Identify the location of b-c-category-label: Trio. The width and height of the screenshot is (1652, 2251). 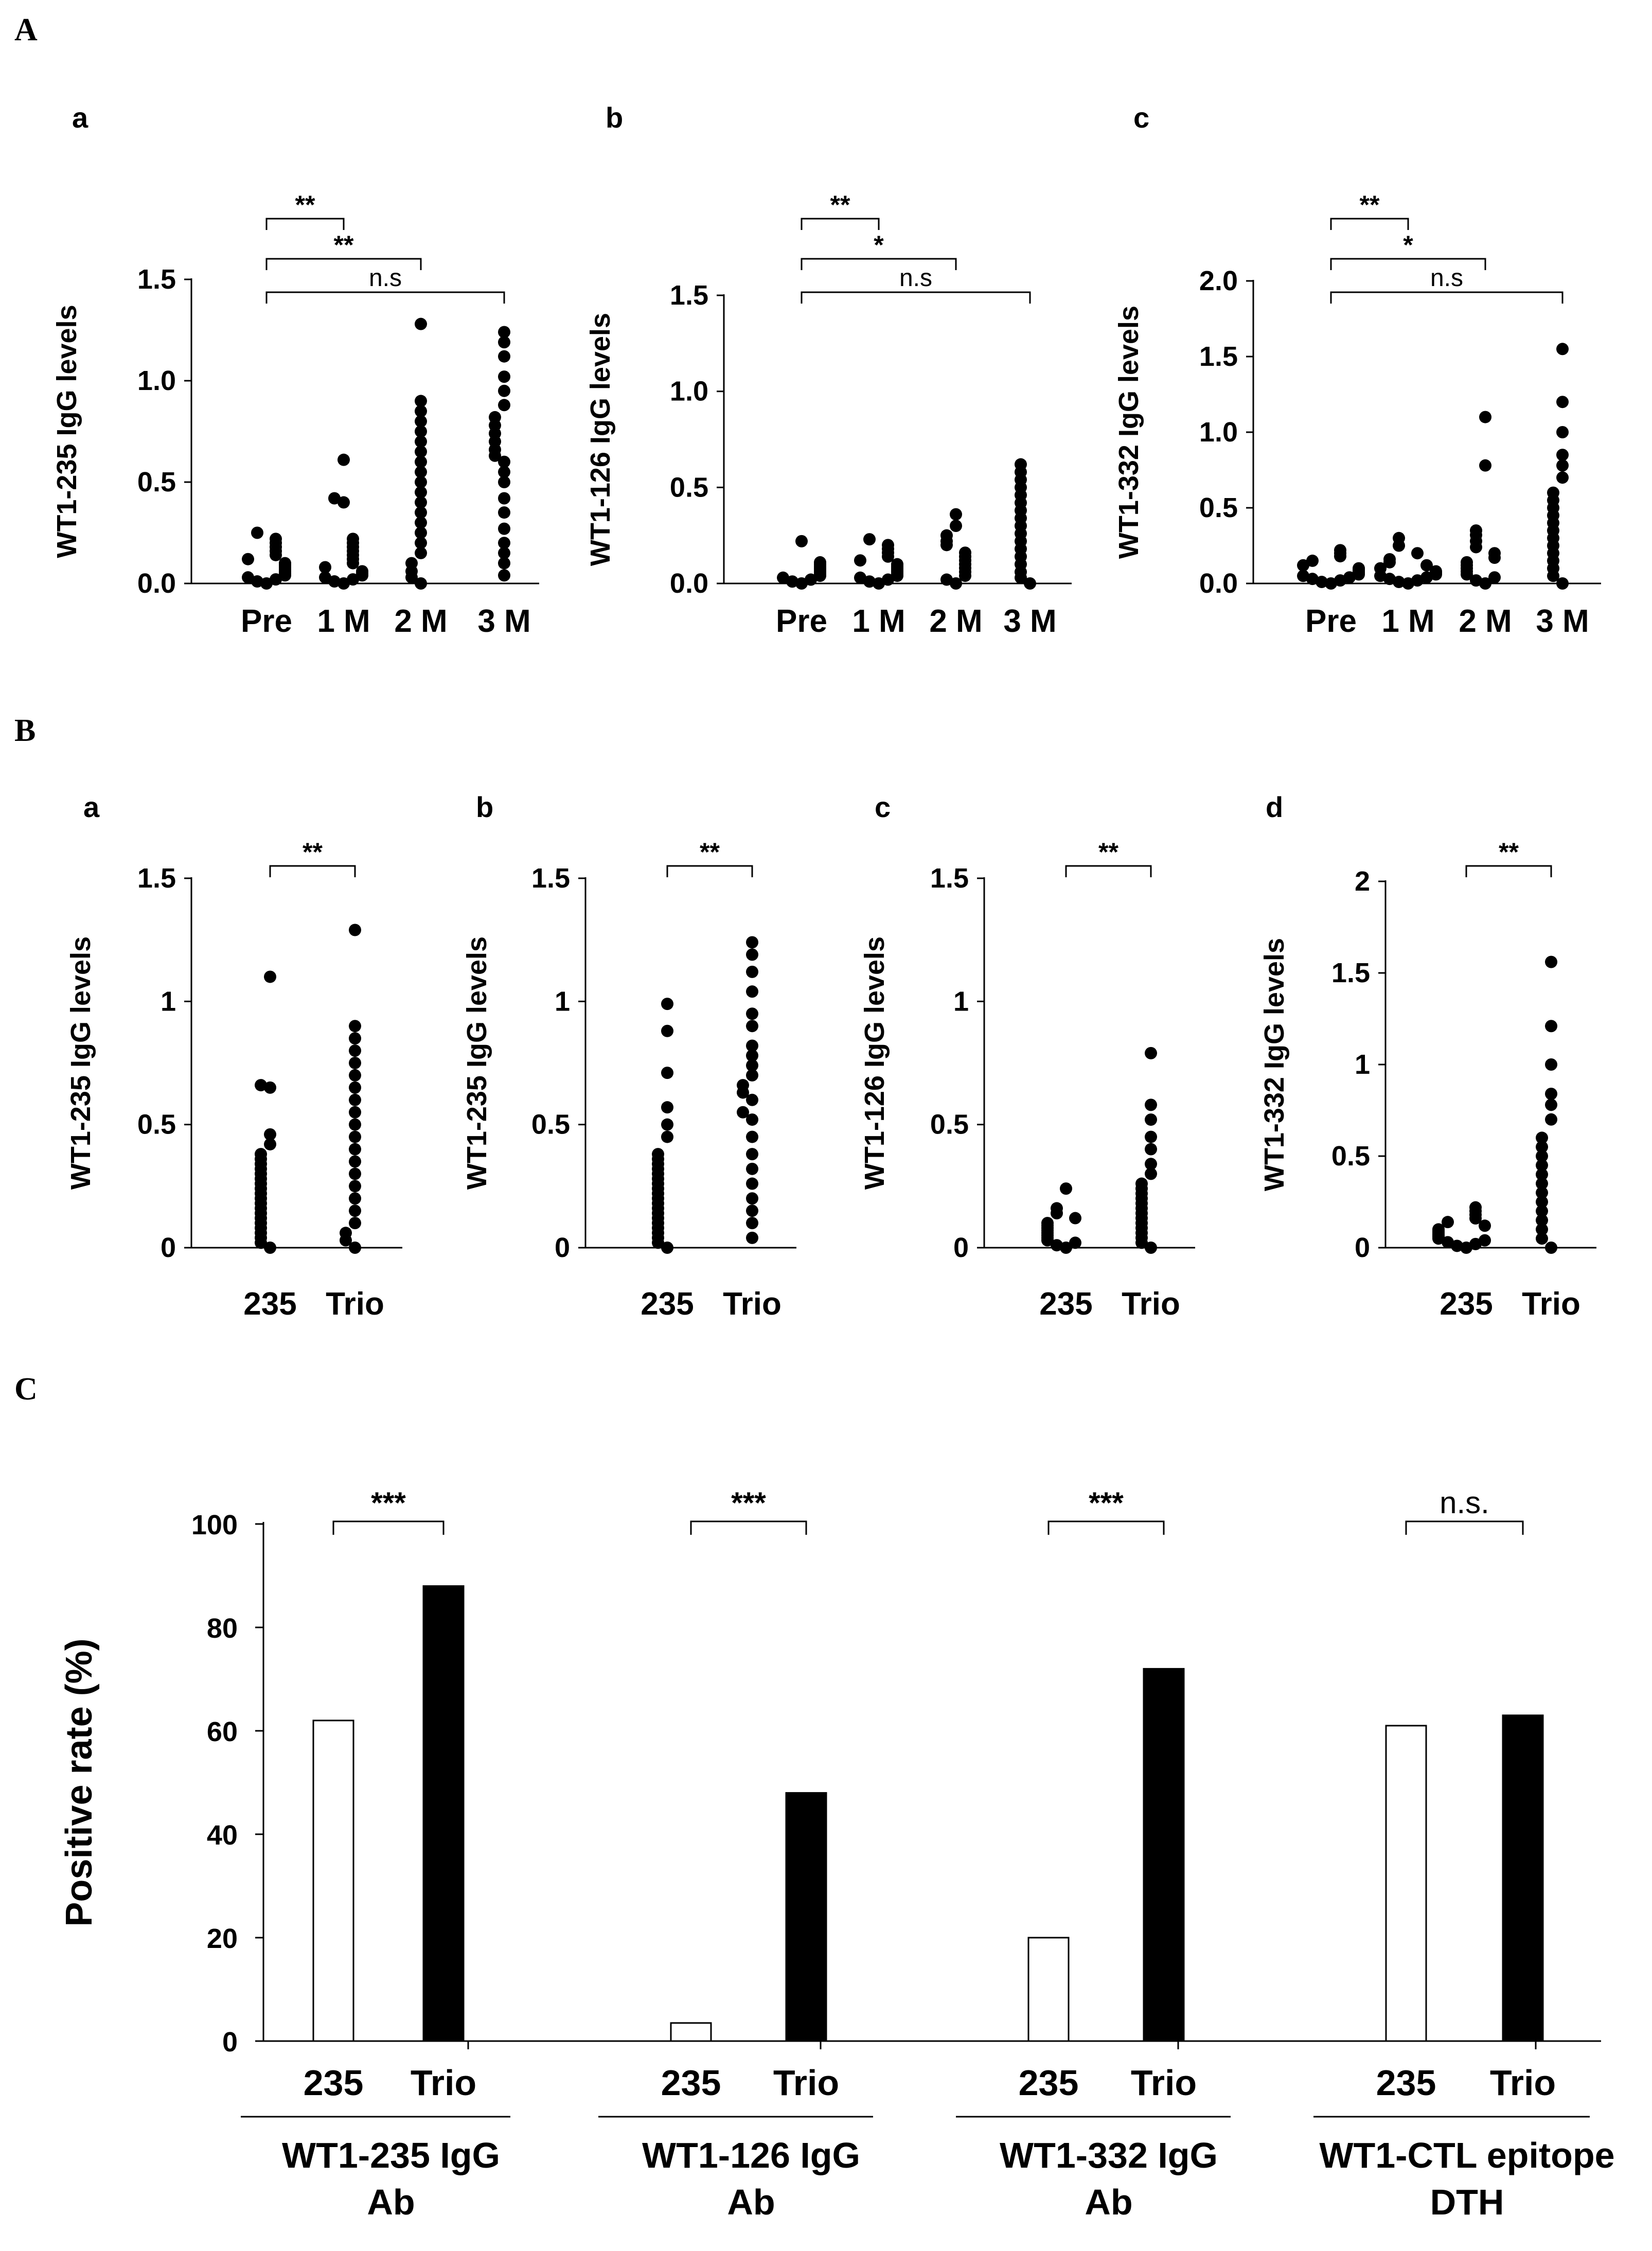
(1151, 1304).